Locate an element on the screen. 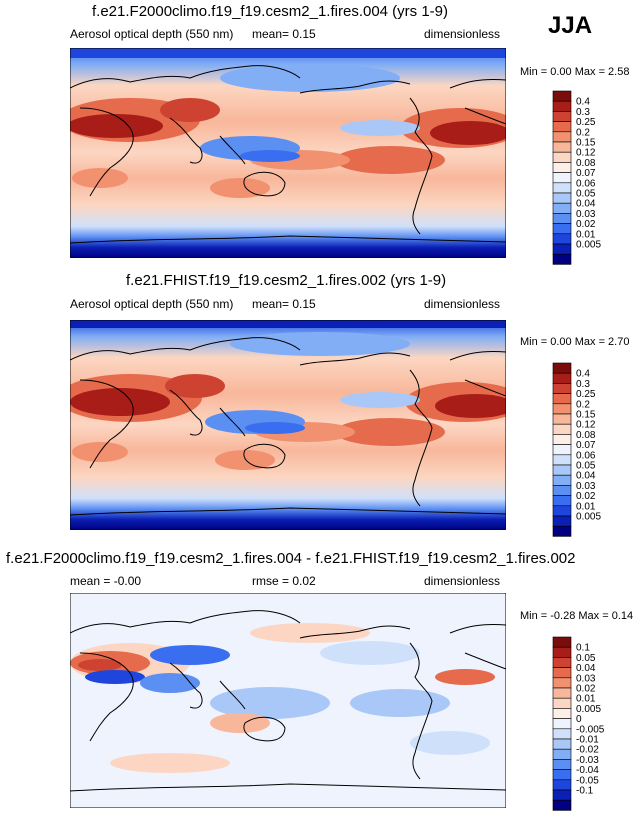 The width and height of the screenshot is (644, 817). colorbar-1-label: 0.005 is located at coordinates (588, 245).